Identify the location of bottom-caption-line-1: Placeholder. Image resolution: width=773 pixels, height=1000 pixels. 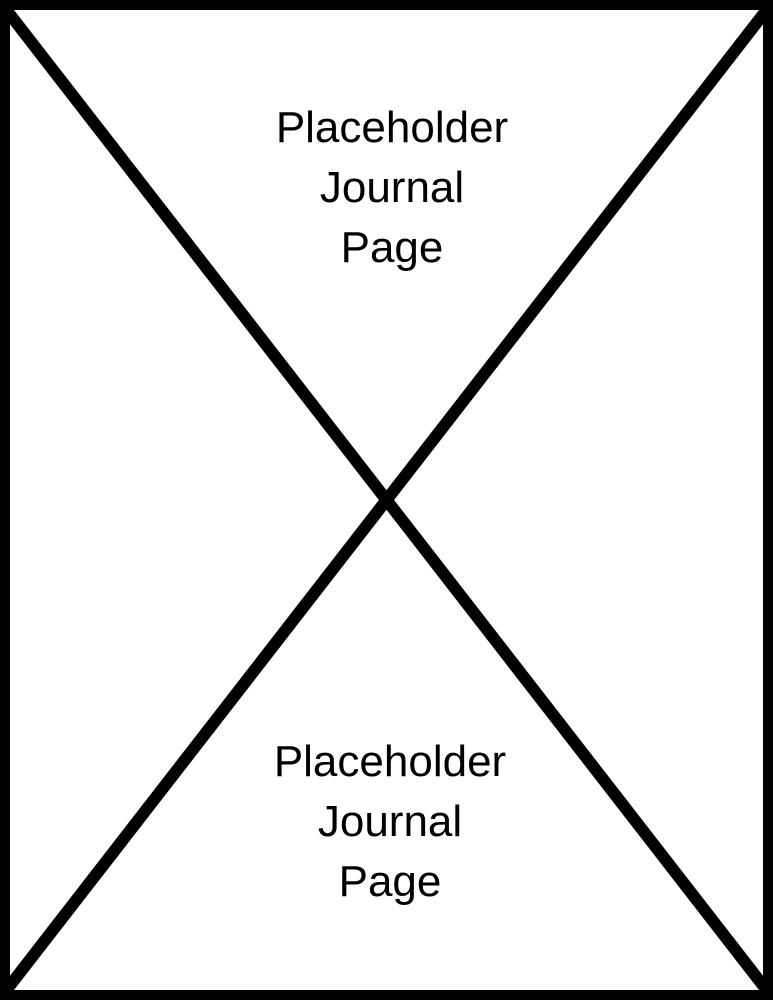
(390, 761).